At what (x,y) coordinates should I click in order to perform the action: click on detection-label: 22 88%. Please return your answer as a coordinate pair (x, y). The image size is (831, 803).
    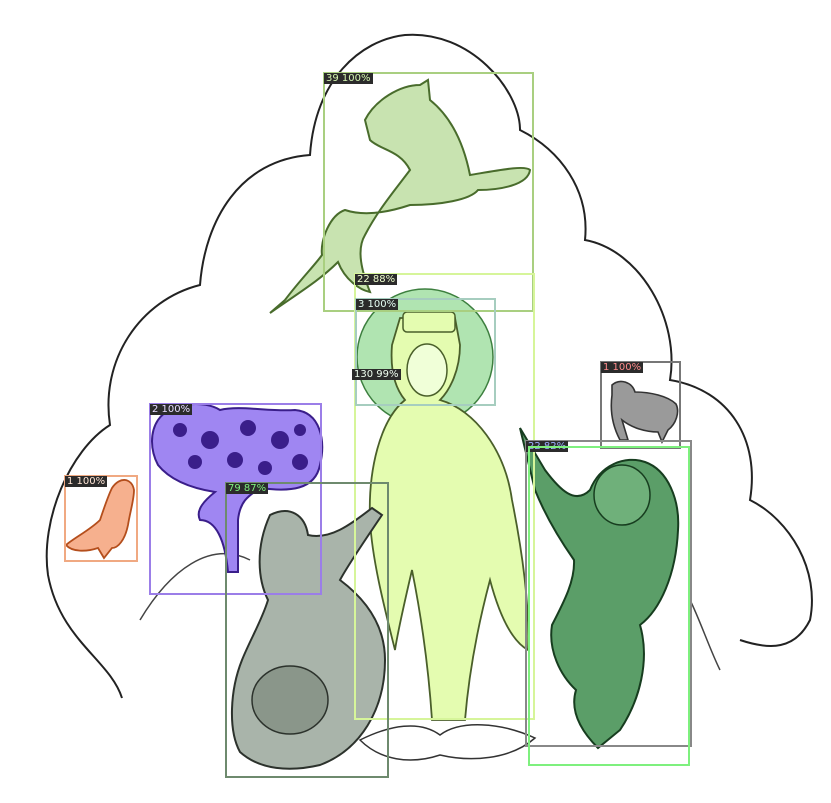
    Looking at the image, I should click on (376, 279).